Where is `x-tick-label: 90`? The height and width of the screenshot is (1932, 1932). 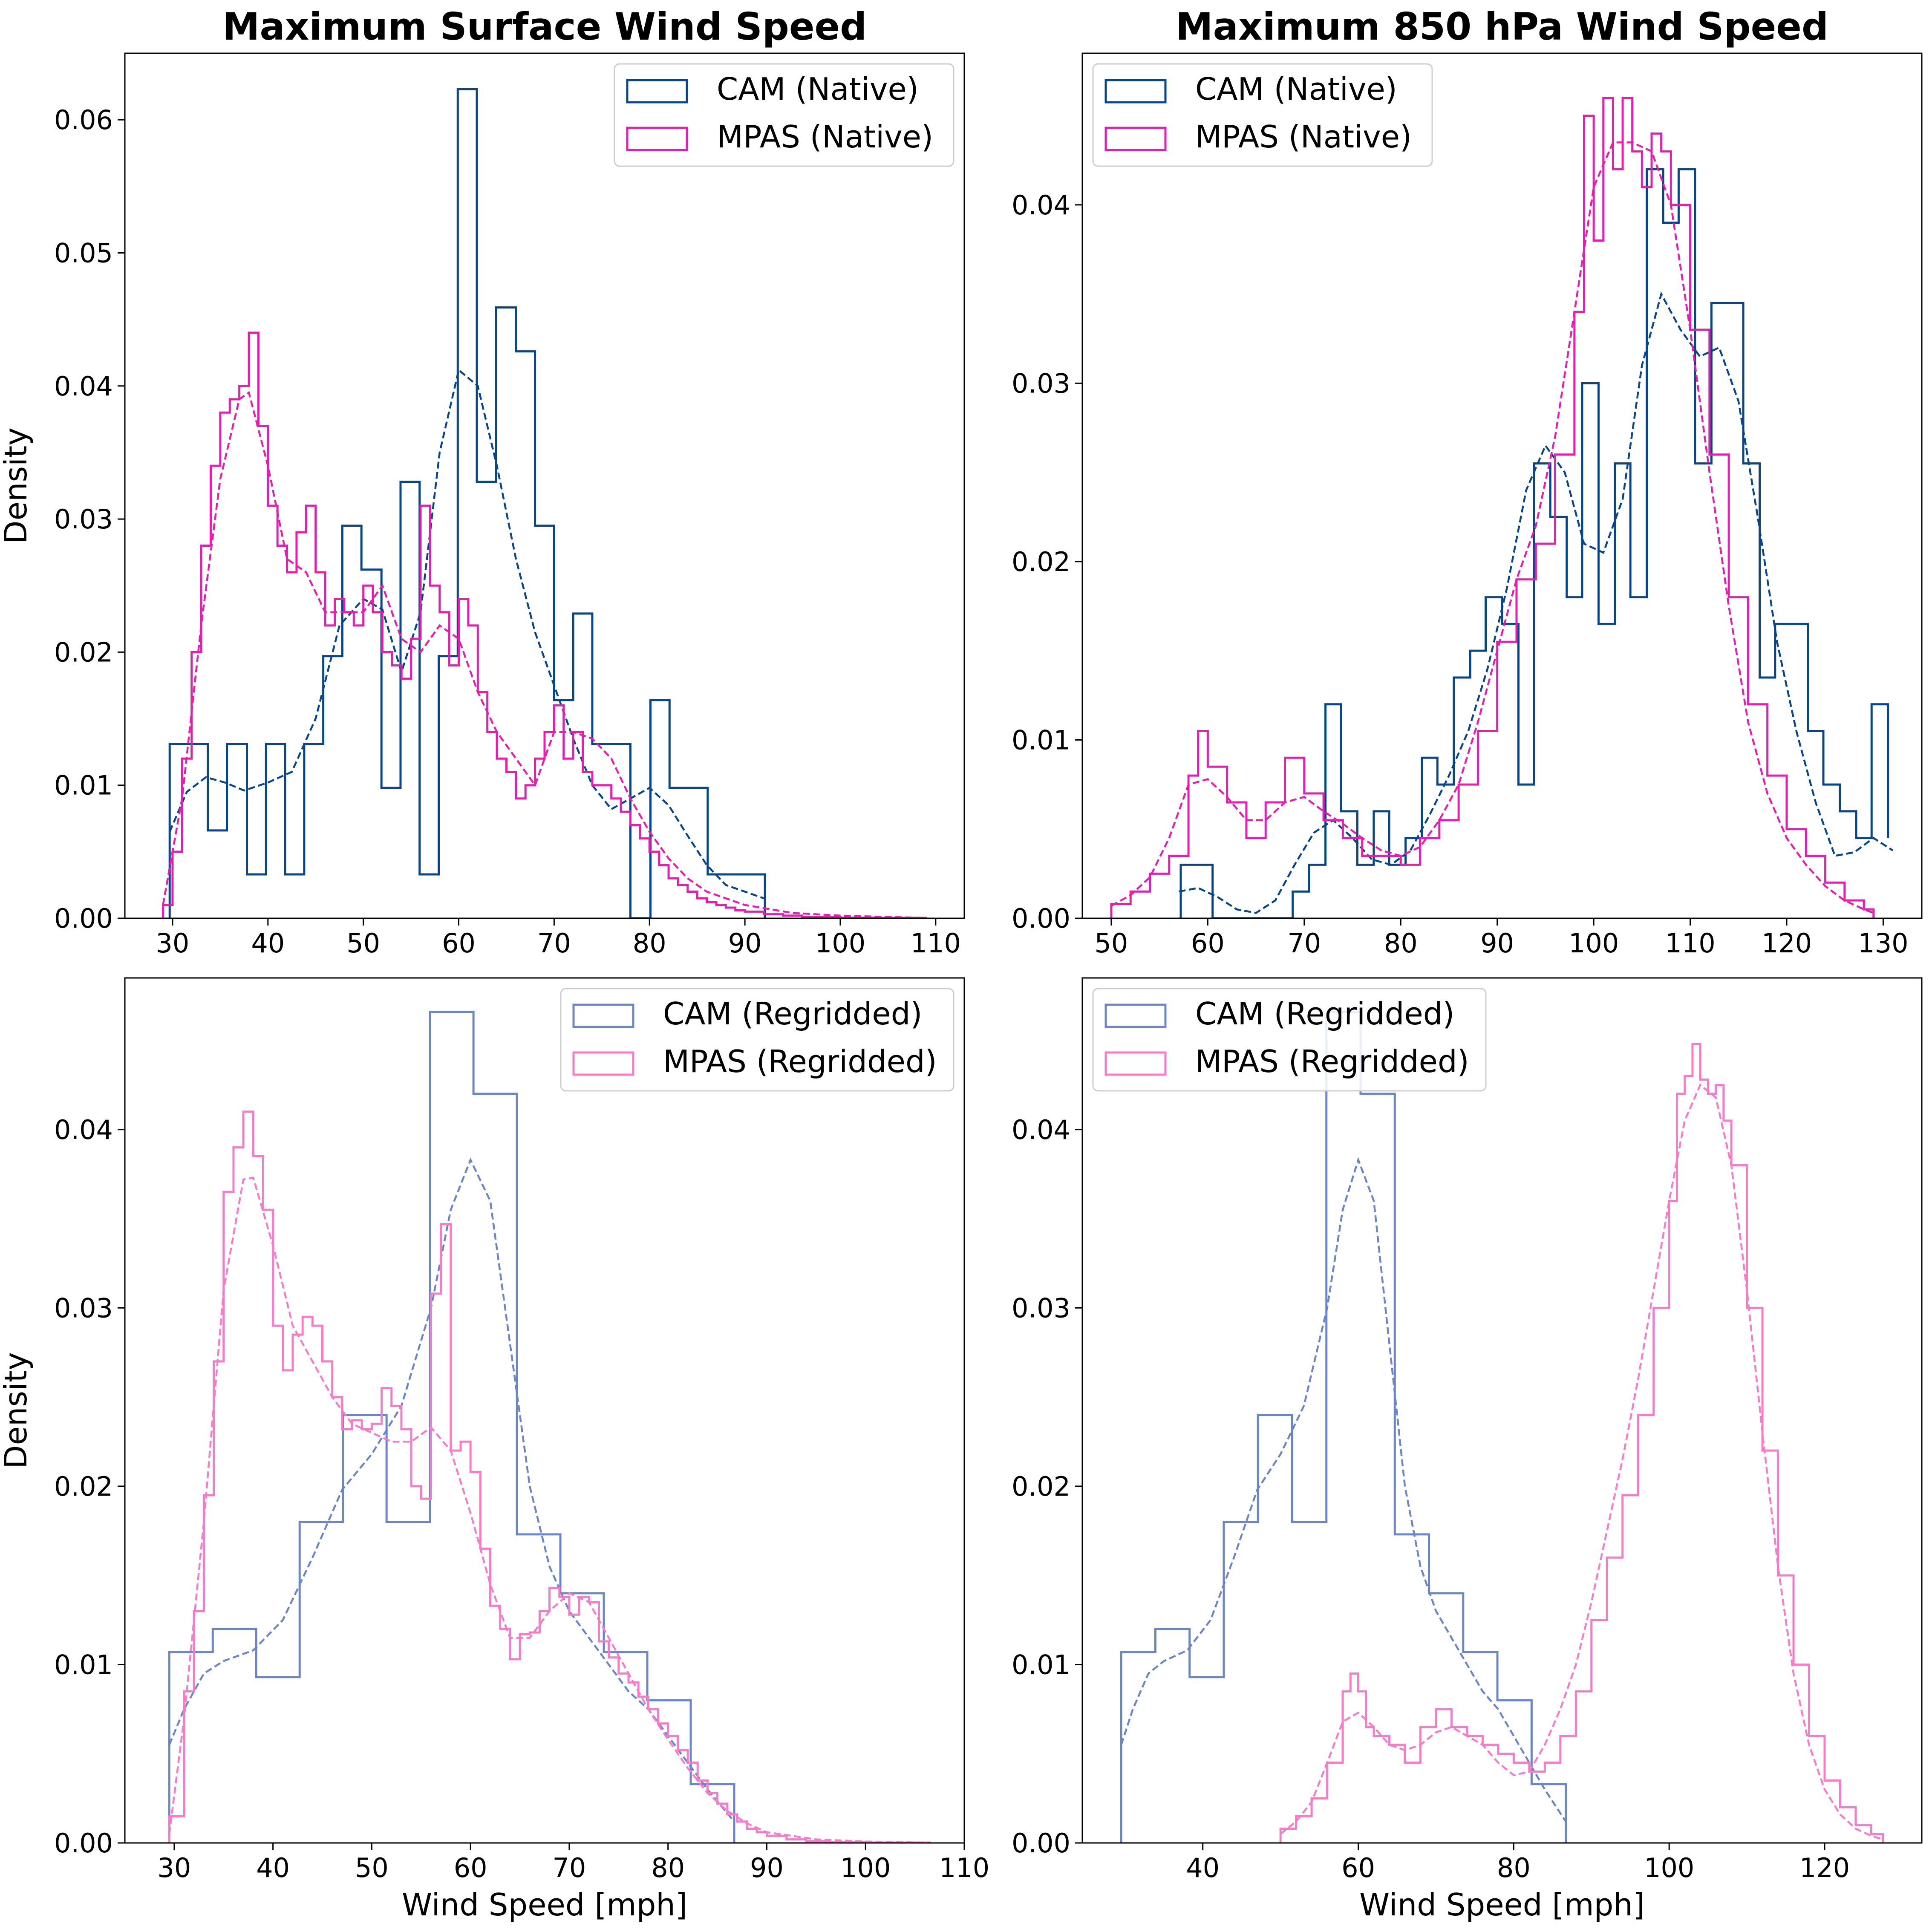
x-tick-label: 90 is located at coordinates (745, 944).